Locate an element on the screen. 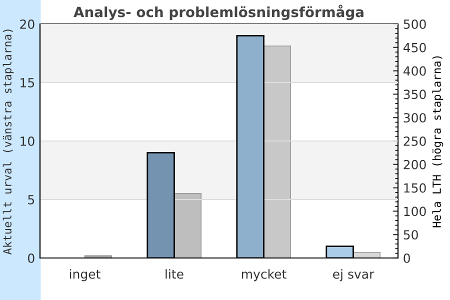 This screenshot has width=450, height=300. y-tick-label: 15 is located at coordinates (27, 83).